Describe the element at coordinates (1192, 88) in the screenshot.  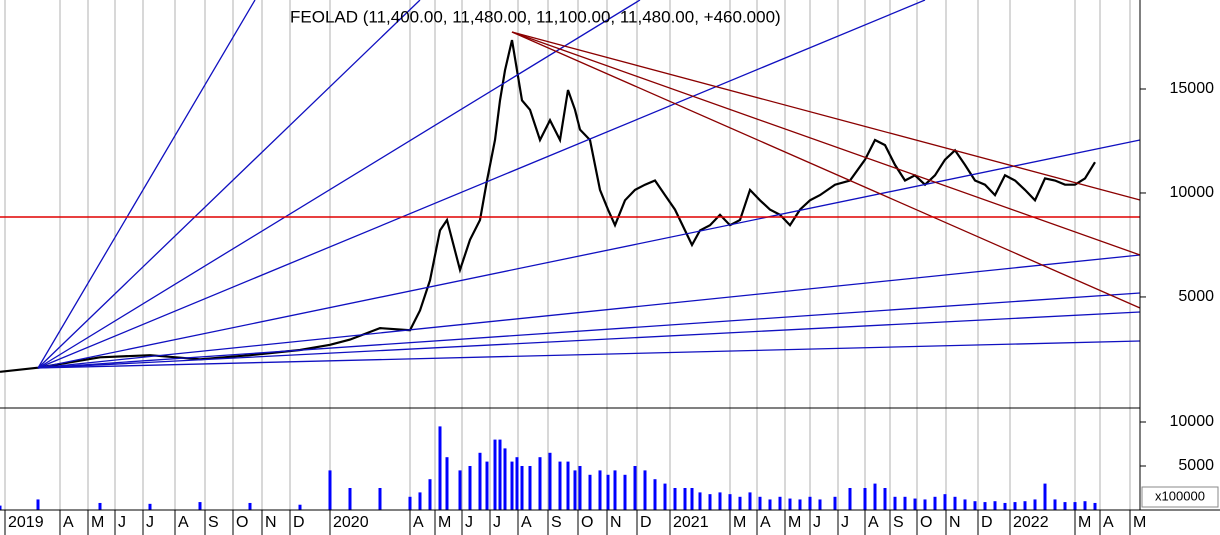
I see `y-tick-label: 15000` at that location.